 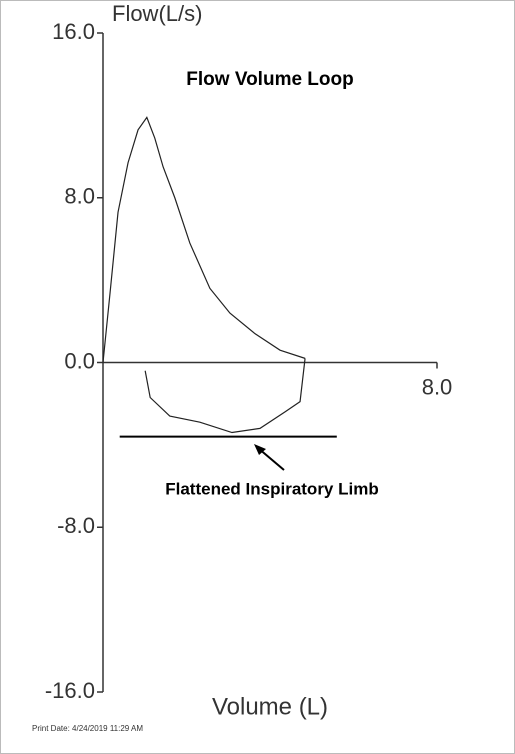 I want to click on y-tick-label: -16.0, so click(x=70, y=690).